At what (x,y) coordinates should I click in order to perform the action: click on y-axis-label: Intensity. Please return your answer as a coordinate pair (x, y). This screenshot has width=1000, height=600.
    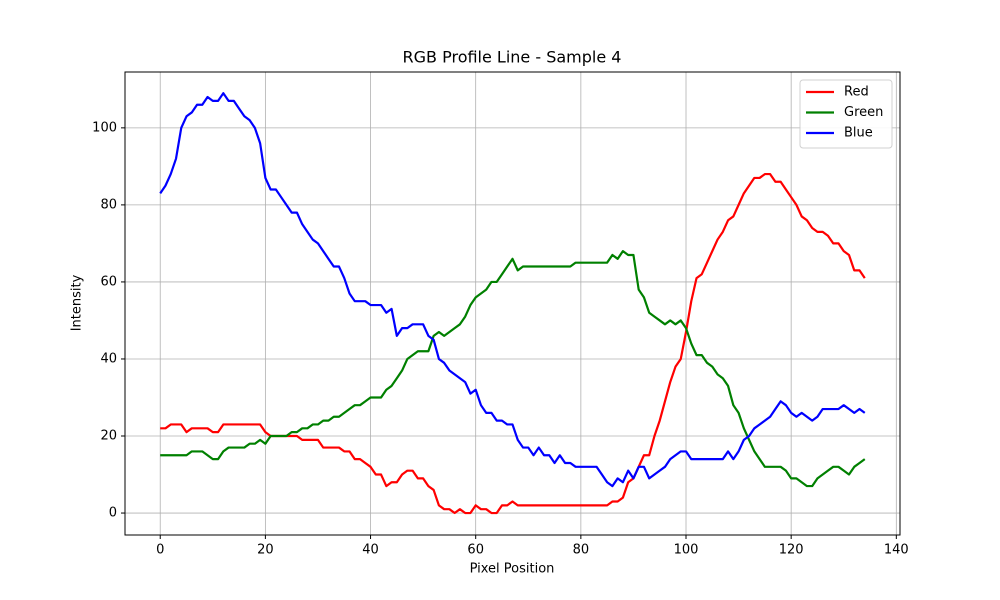
    Looking at the image, I should click on (77, 302).